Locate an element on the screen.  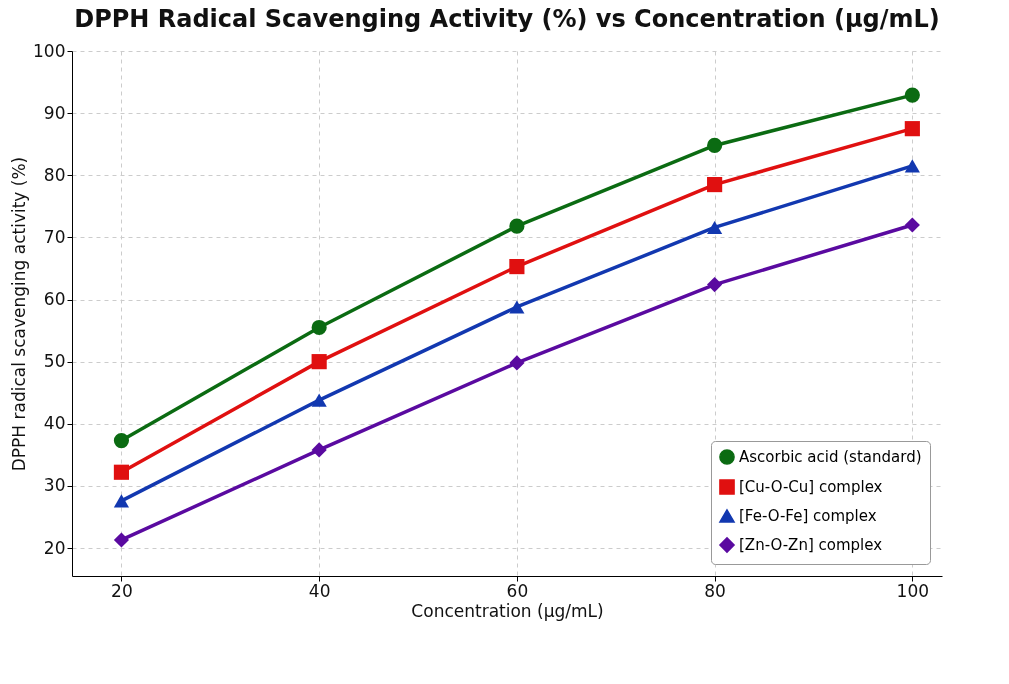
chart-title: DPPH Radical Scavenging Activity (%) vs Concentration (µg/mL) is located at coordinates (507, 19).